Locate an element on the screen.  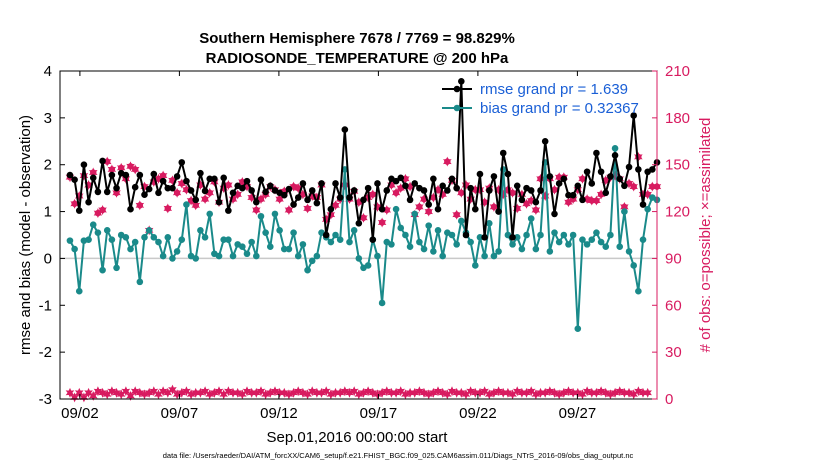
y-axis-label: rmse and bias (model - observation) is located at coordinates (25, 235).